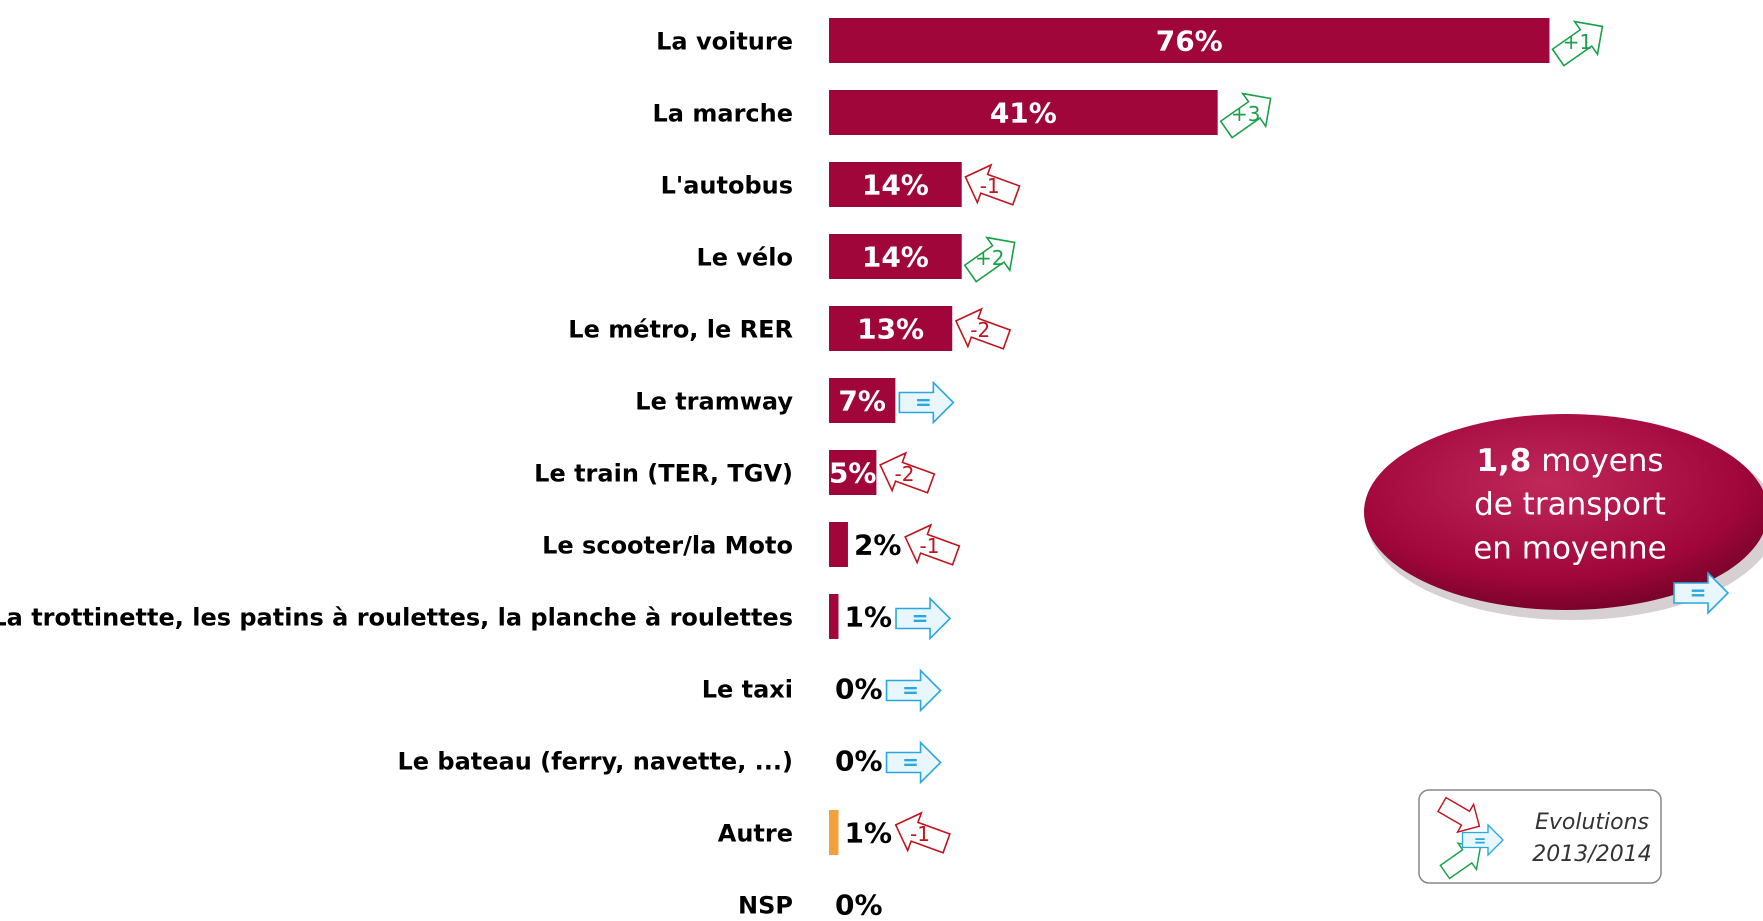 This screenshot has height=921, width=1763. What do you see at coordinates (755, 834) in the screenshot?
I see `category-label: Autre` at bounding box center [755, 834].